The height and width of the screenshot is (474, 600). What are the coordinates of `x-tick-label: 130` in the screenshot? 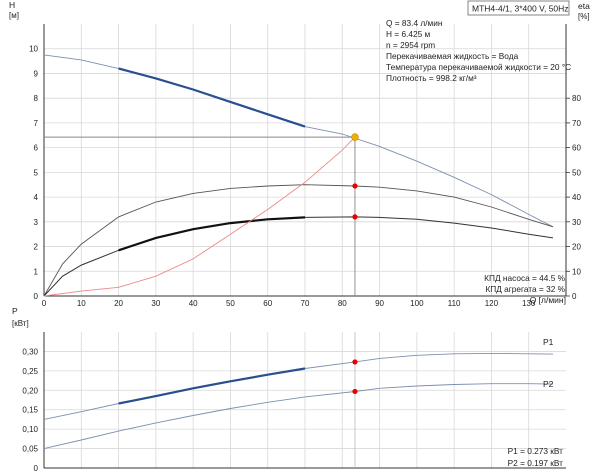 It's located at (529, 303).